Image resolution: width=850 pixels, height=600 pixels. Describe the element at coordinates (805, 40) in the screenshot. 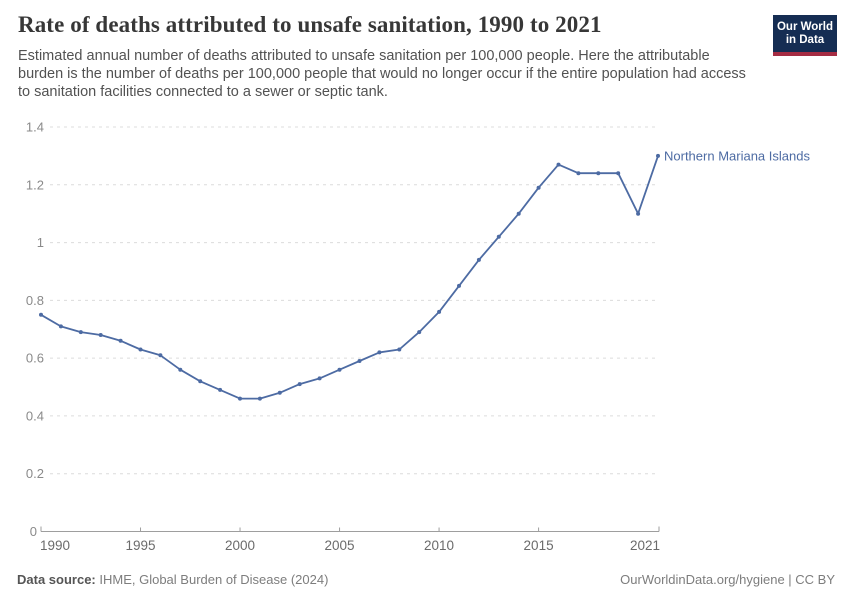

I see `owid-logo-line2: in Data` at that location.